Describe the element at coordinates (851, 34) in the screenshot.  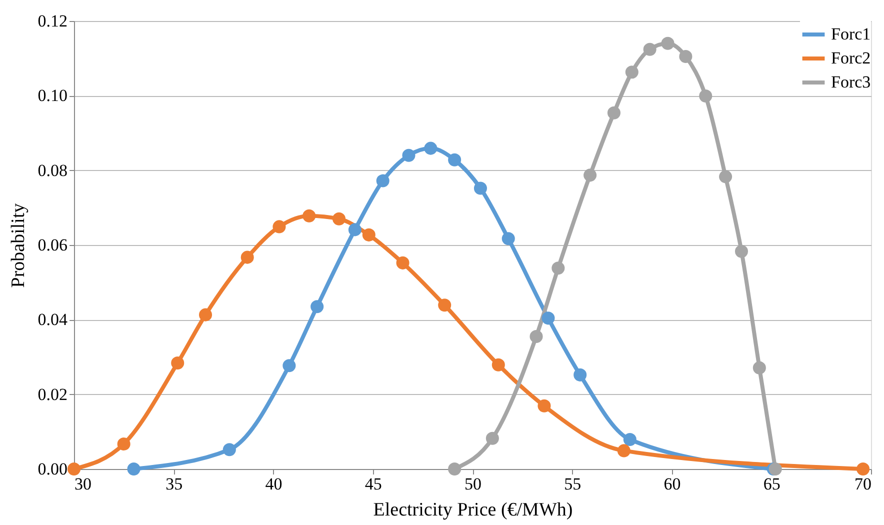
I see `legend-label: Forc1` at that location.